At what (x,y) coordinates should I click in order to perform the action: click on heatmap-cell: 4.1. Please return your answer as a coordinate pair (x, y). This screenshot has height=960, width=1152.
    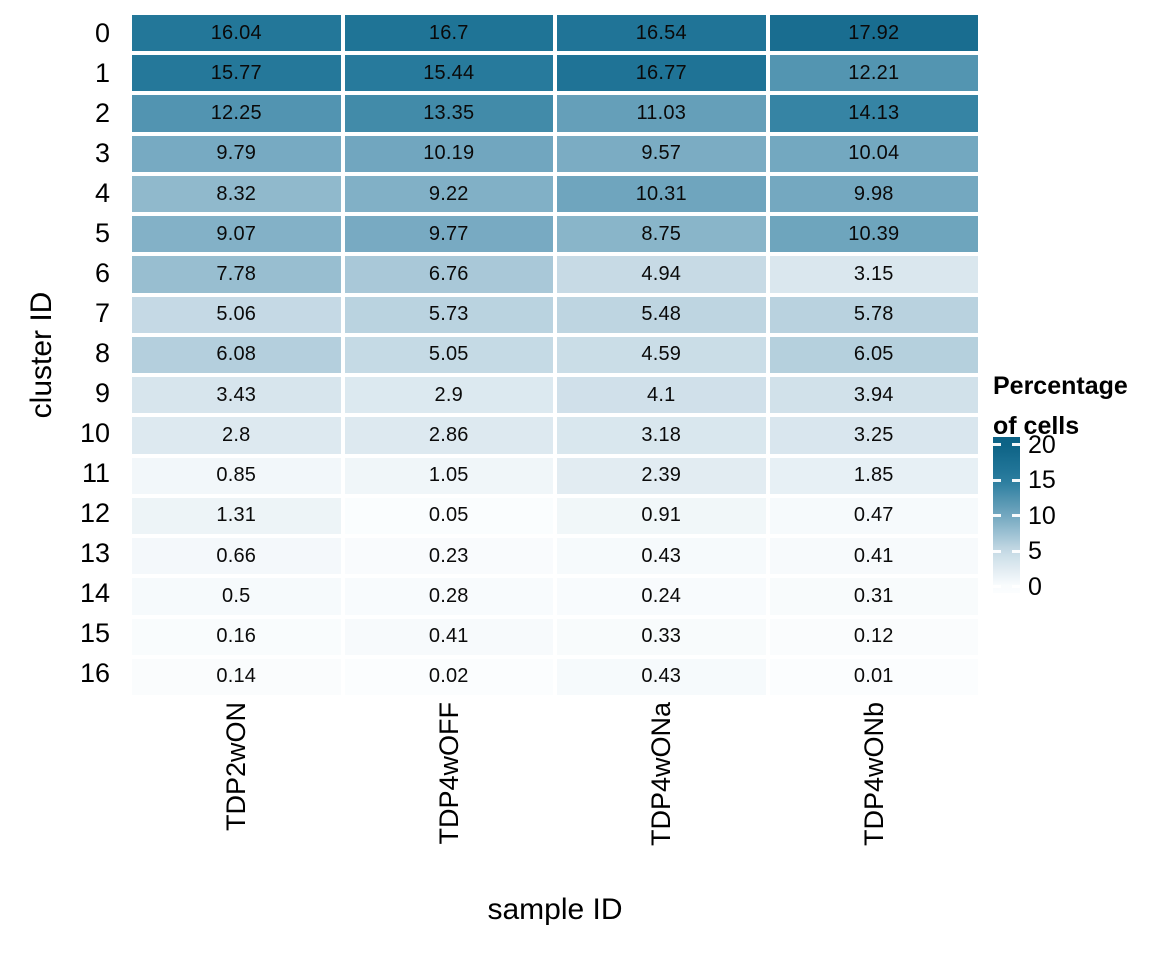
    Looking at the image, I should click on (661, 395).